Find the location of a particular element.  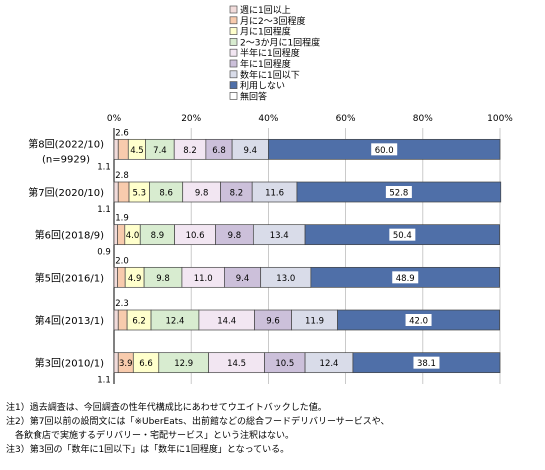

footnote-3: 各飲食店で実施するデリバリー・宅配サービス」という注釈はない。 is located at coordinates (150, 436).